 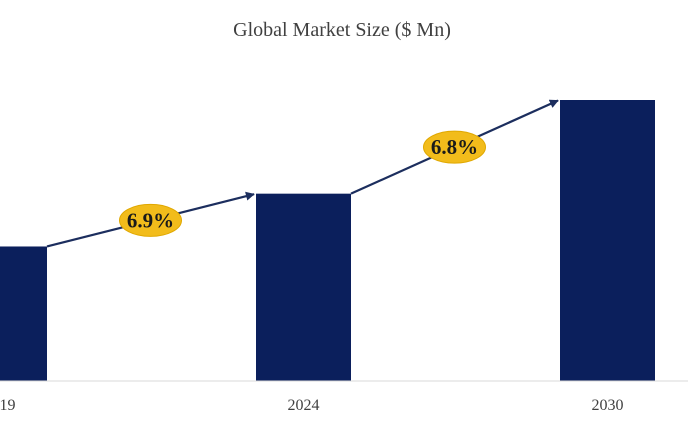 I want to click on cagr-label-1: 6.9%, so click(x=150, y=220).